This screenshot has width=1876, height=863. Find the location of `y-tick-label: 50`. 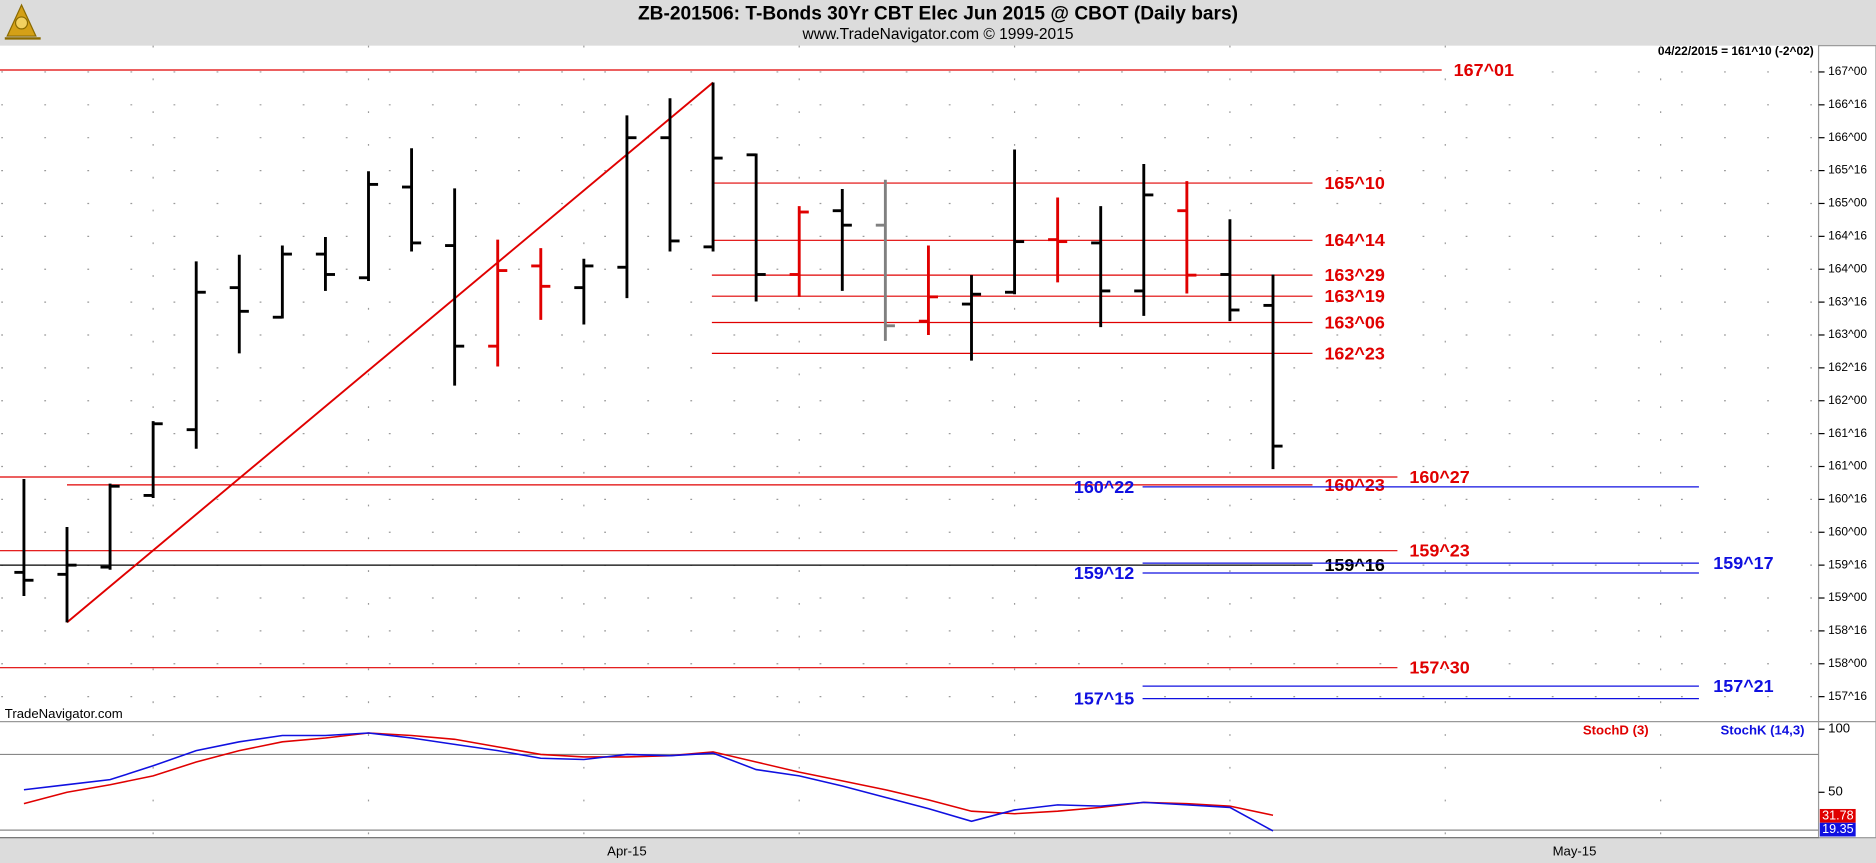

y-tick-label: 50 is located at coordinates (1835, 791).